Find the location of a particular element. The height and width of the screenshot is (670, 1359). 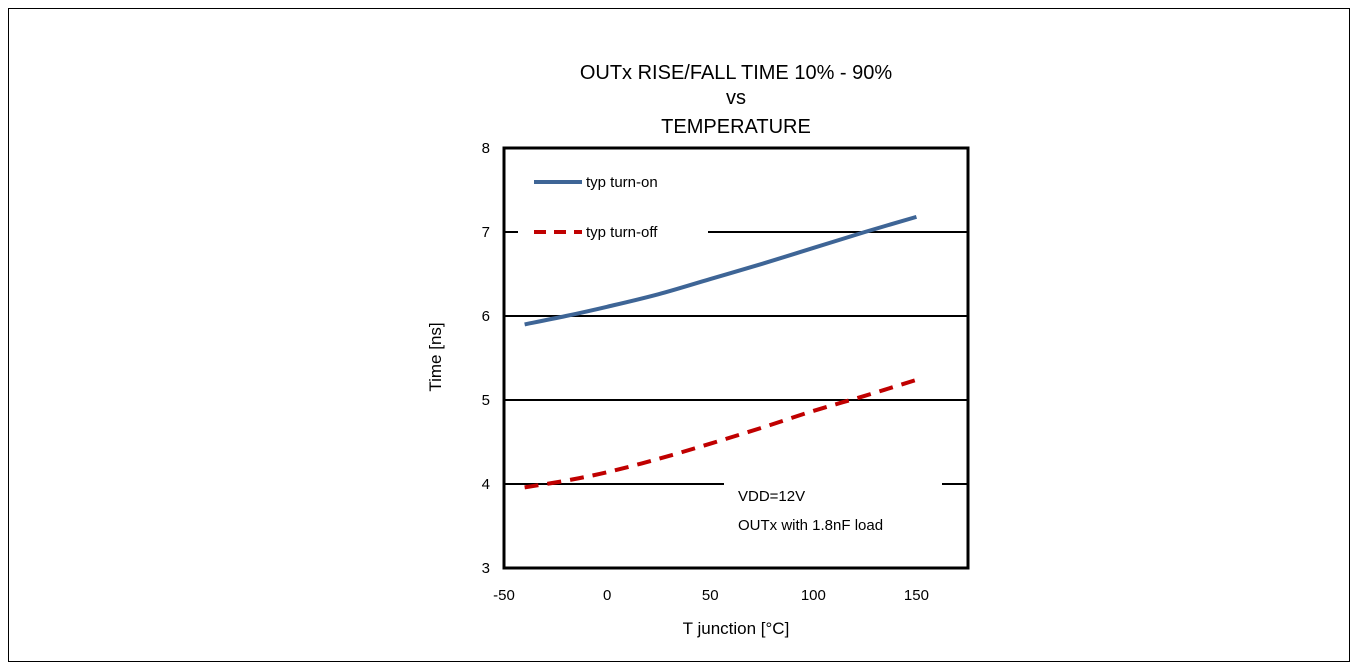

x-tick-label: 50 is located at coordinates (710, 595).